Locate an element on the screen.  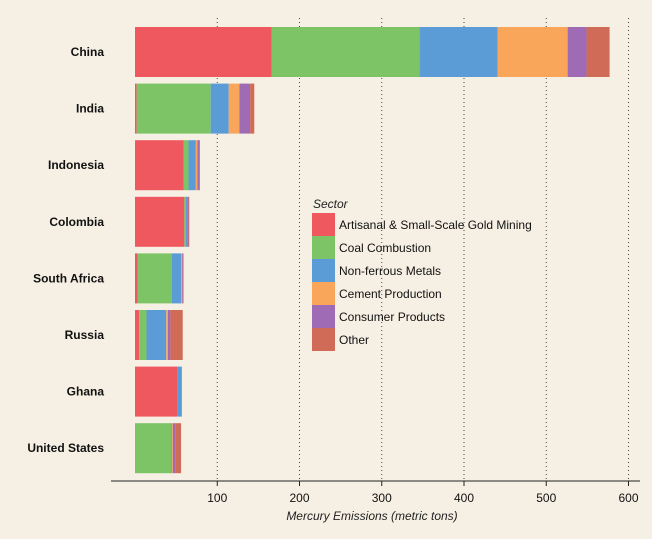
category-label-south-africa: South Africa is located at coordinates (68, 278).